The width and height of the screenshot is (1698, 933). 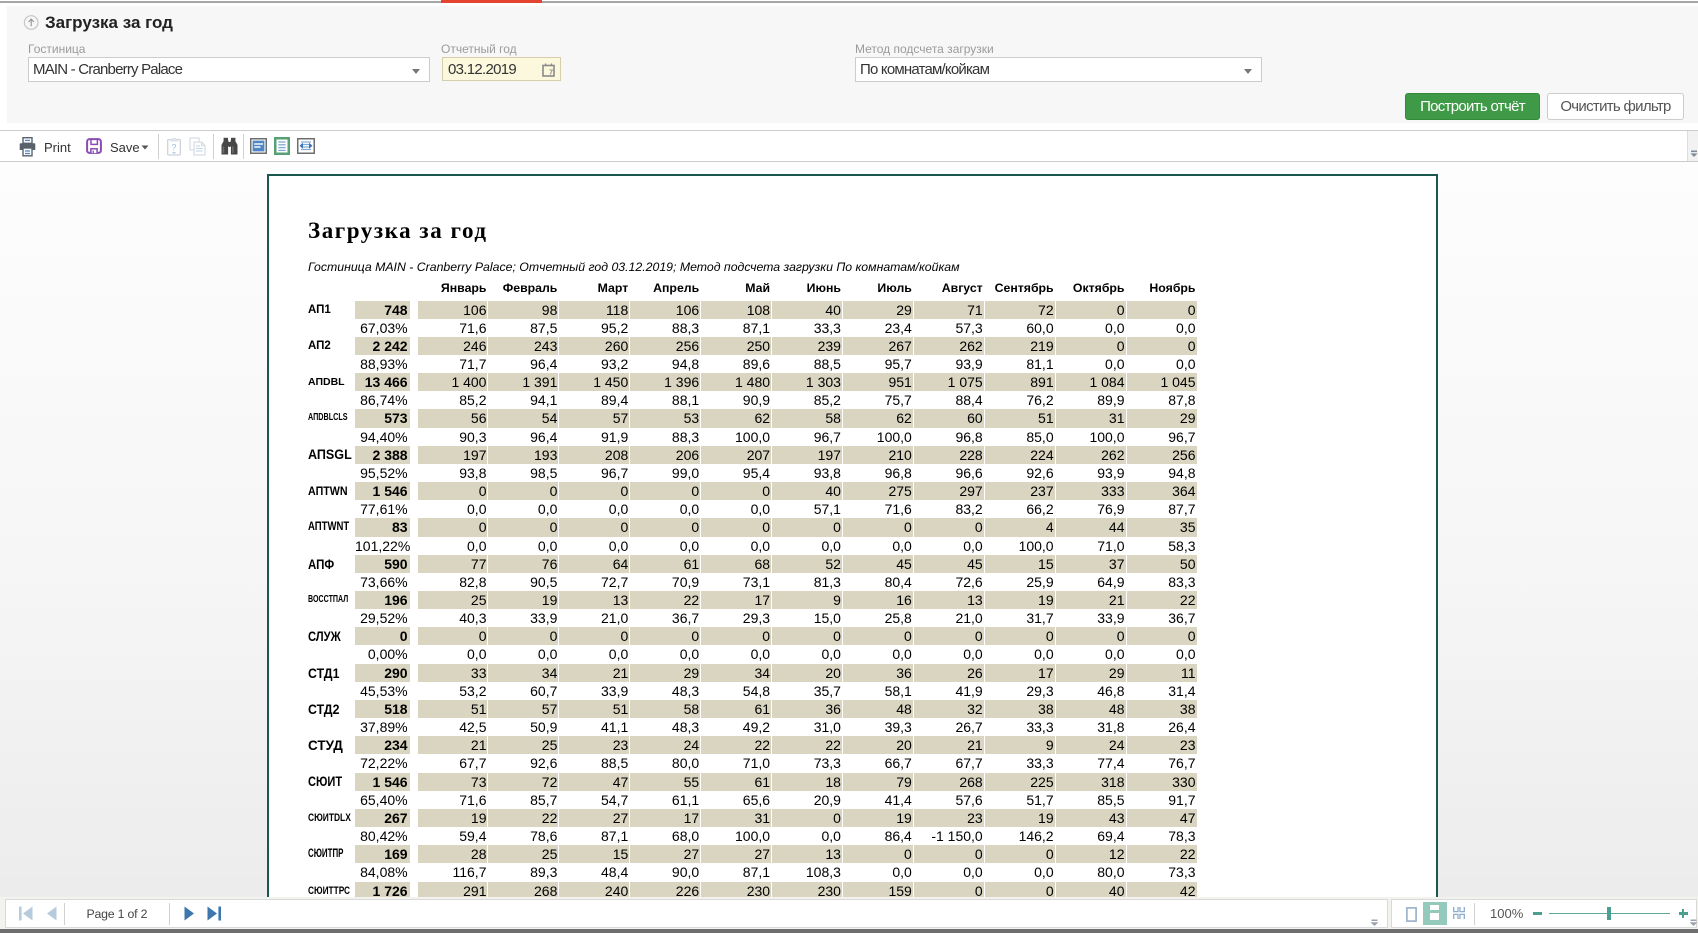 I want to click on svg-text: 7, so click(x=551, y=73).